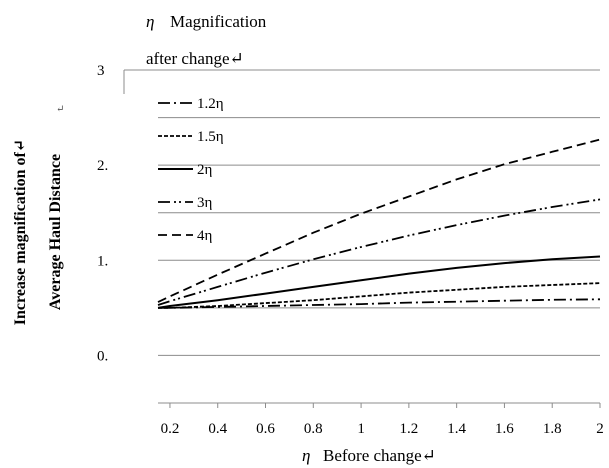 The image size is (609, 468). What do you see at coordinates (361, 429) in the screenshot?
I see `x-tick-label: 1` at bounding box center [361, 429].